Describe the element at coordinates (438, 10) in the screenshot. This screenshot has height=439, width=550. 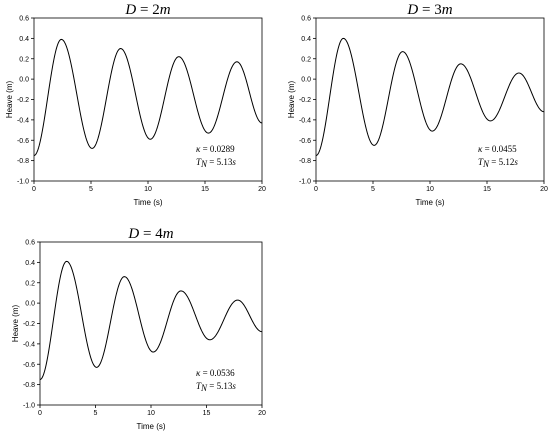
I see `chart-title-val: 3` at that location.